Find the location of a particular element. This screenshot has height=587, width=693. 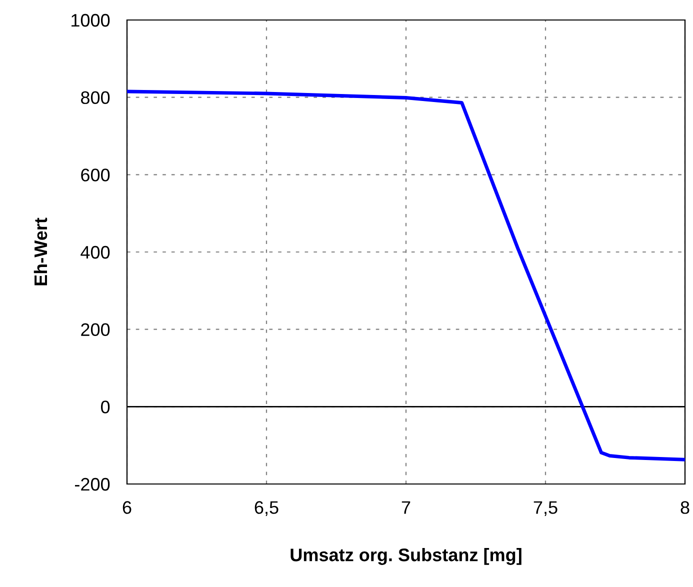

x-tick-label: 7 is located at coordinates (406, 507).